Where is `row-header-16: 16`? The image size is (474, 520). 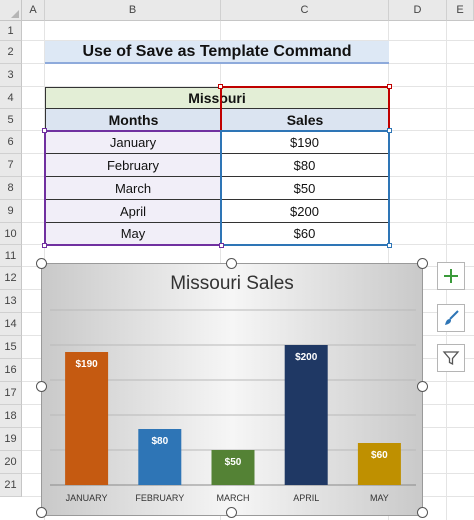
row-header-16: 16 is located at coordinates (11, 370).